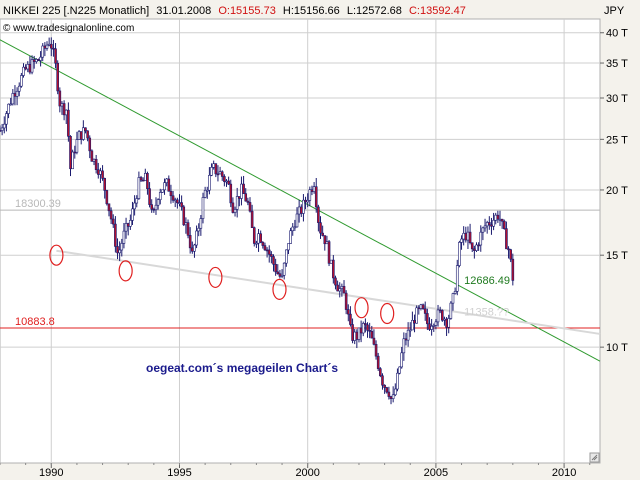 The width and height of the screenshot is (640, 480). What do you see at coordinates (35, 322) in the screenshot?
I see `level-label: 10883.8` at bounding box center [35, 322].